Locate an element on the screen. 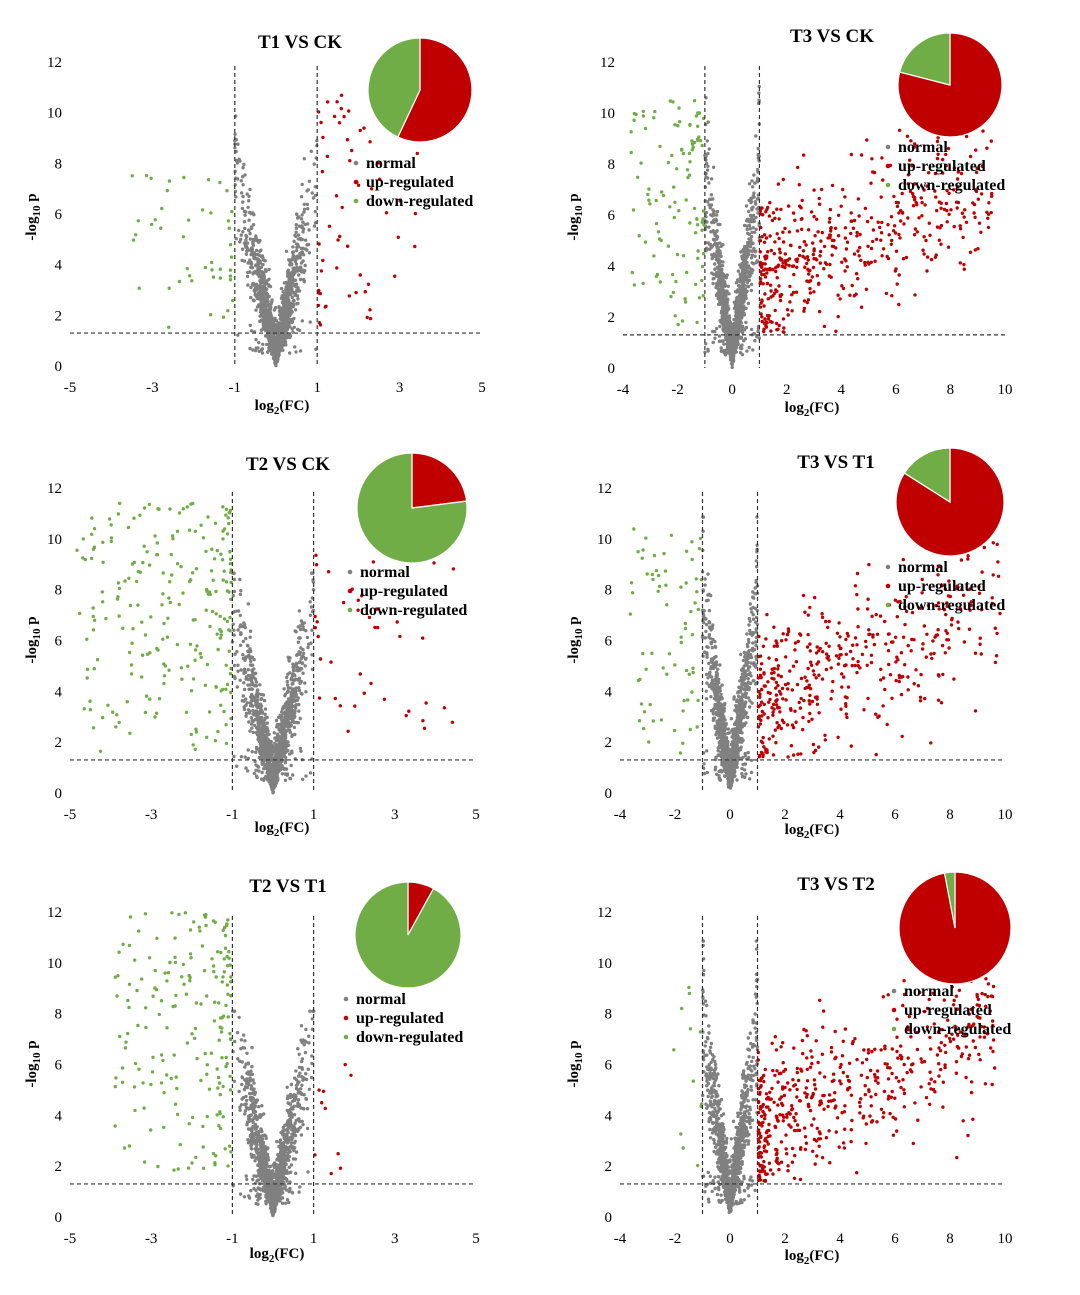 Image resolution: width=1080 pixels, height=1295 pixels. x-tick-label: 8 is located at coordinates (950, 815).